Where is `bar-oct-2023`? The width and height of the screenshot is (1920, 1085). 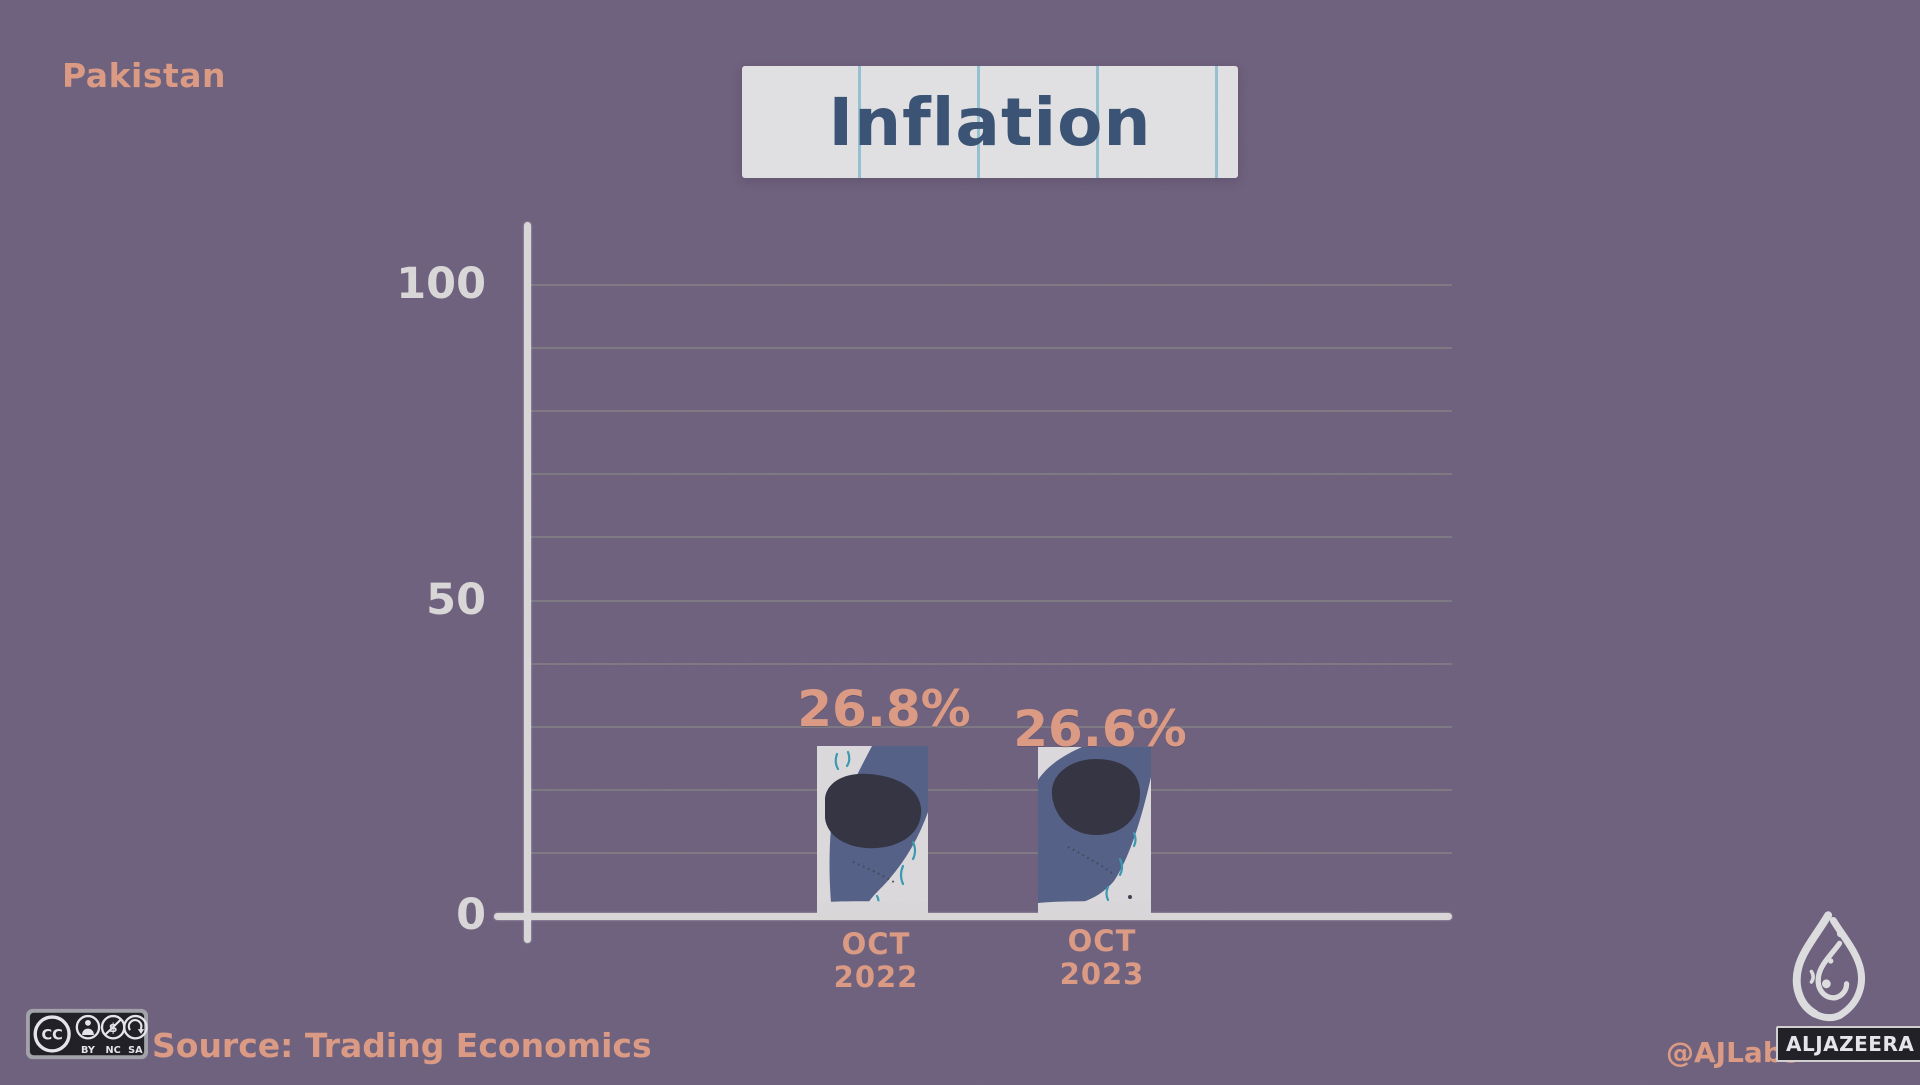 bar-oct-2023 is located at coordinates (1094, 831).